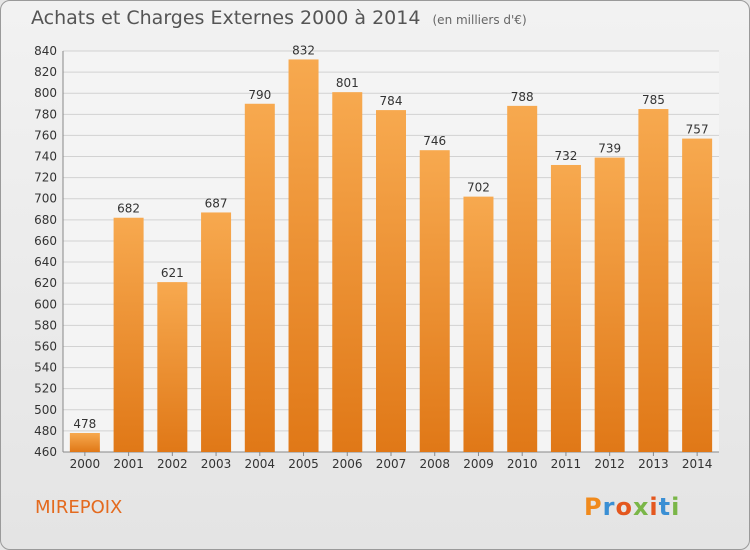 This screenshot has width=750, height=550. What do you see at coordinates (697, 464) in the screenshot?
I see `x-tick-label: 2014` at bounding box center [697, 464].